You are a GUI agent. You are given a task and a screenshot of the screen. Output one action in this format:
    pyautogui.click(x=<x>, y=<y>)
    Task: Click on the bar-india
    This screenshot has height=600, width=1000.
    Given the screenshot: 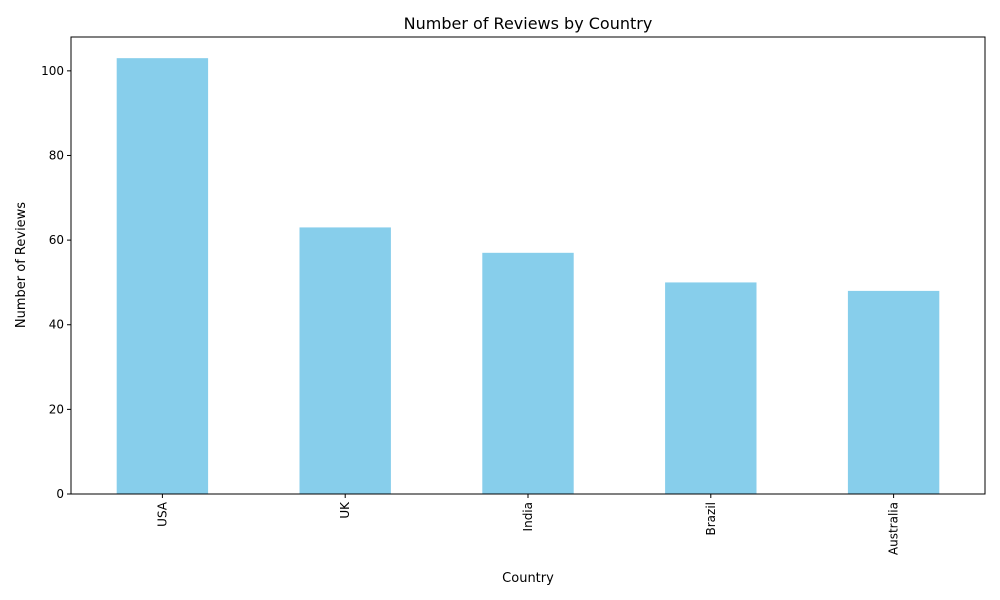 What is the action you would take?
    pyautogui.click(x=528, y=373)
    